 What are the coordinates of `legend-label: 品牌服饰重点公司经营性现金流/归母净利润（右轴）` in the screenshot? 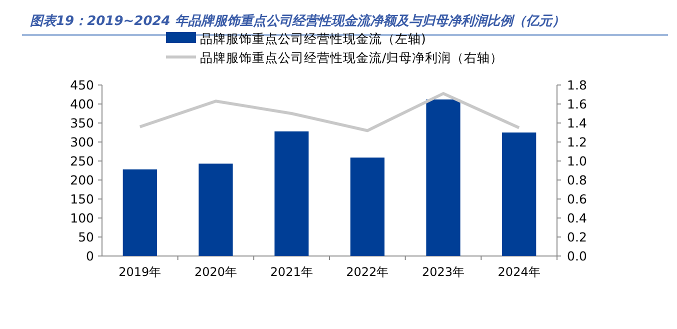 It's located at (352, 57).